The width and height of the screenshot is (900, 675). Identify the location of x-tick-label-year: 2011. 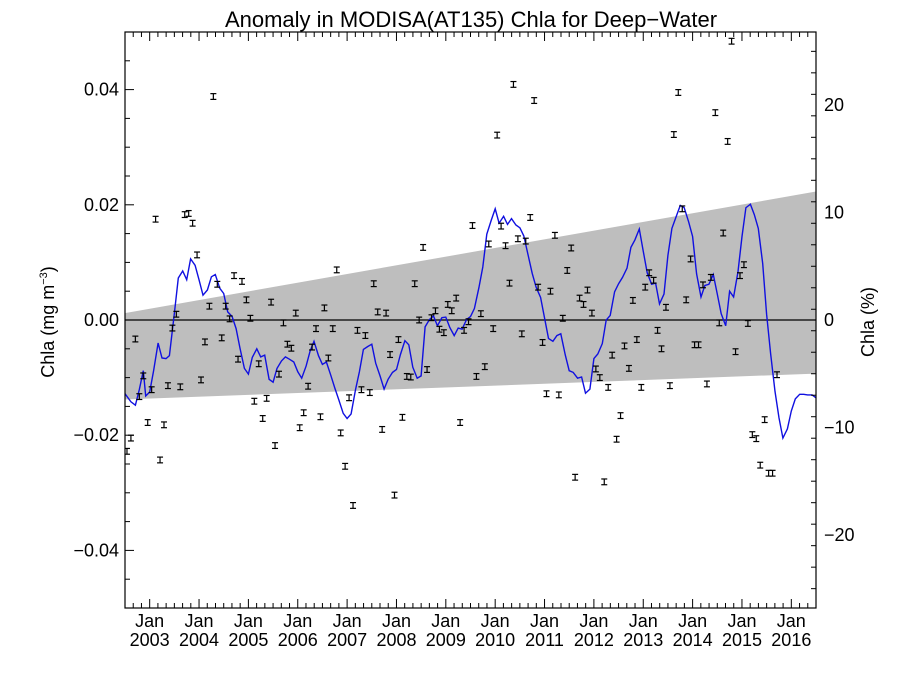
(544, 640).